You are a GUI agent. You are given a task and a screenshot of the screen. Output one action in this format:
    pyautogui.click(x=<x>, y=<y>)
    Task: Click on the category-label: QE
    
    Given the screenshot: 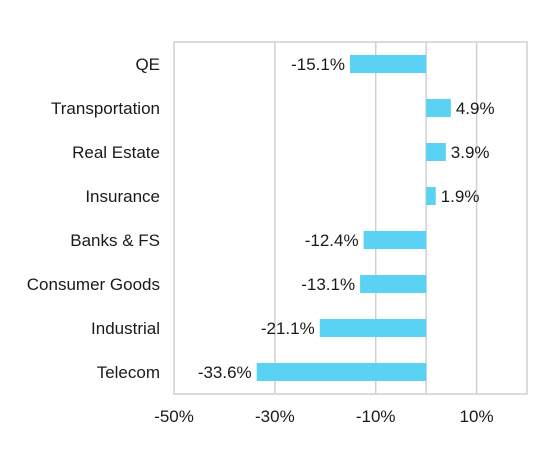 What is the action you would take?
    pyautogui.click(x=147, y=64)
    